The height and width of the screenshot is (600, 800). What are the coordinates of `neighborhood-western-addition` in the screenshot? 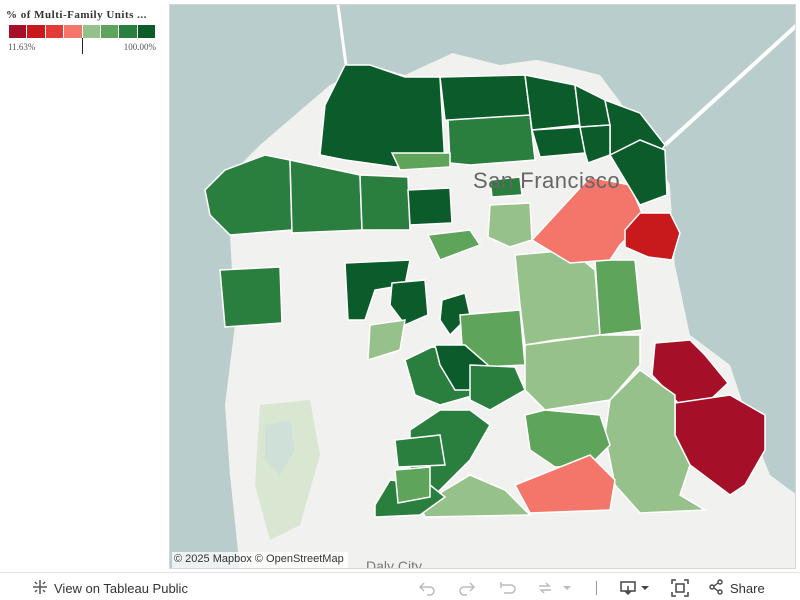 It's located at (506, 187).